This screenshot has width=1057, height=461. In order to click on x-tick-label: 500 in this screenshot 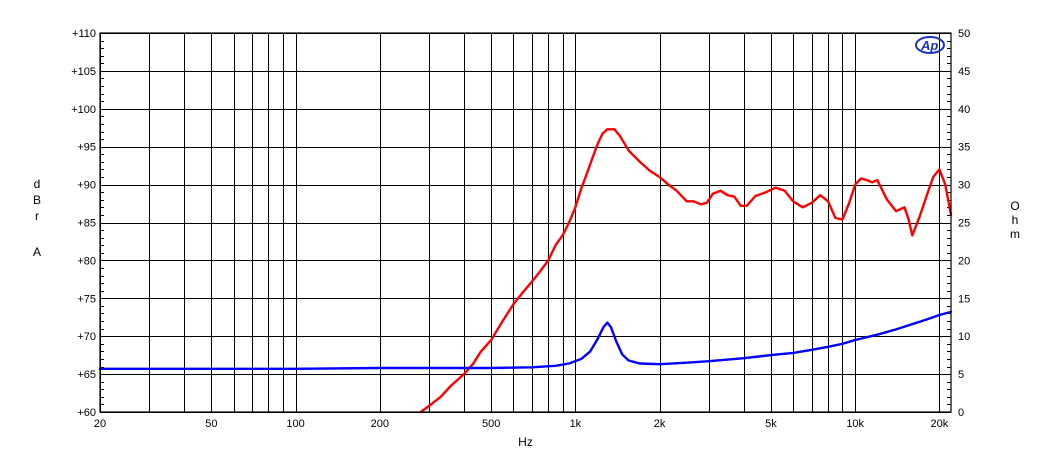, I will do `click(491, 424)`.